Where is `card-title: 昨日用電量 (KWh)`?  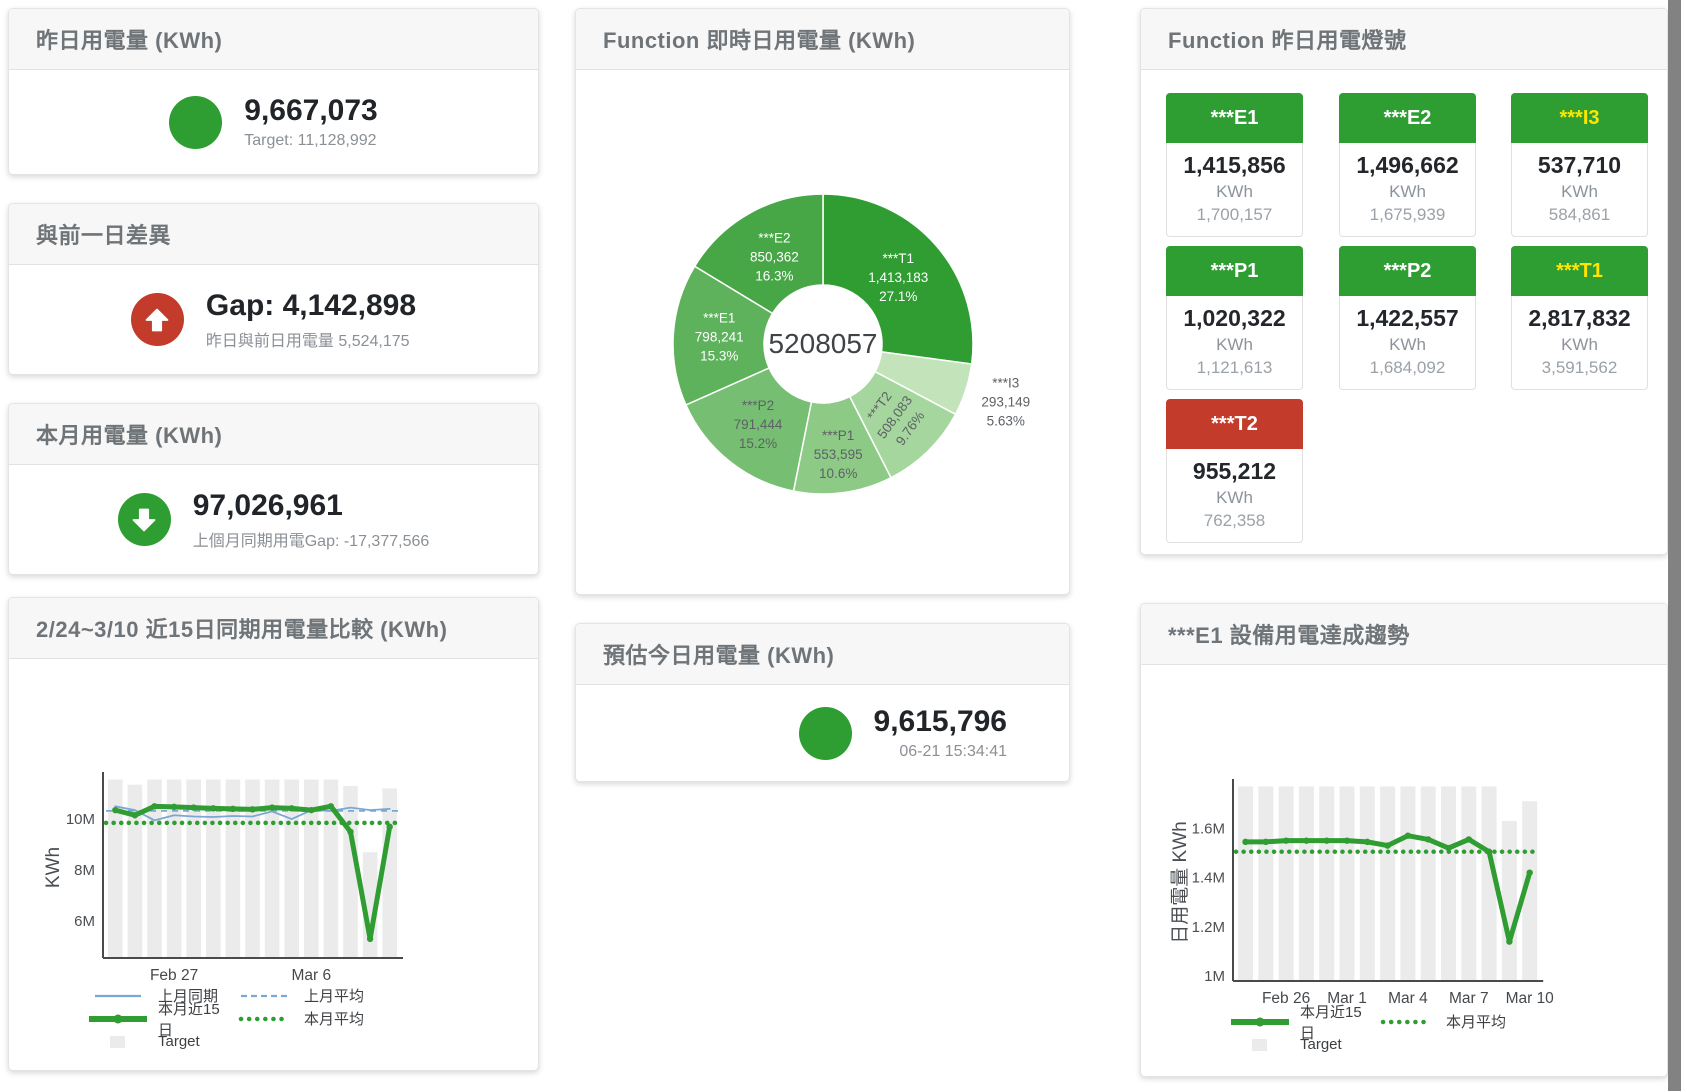
card-title: 昨日用電量 (KWh) is located at coordinates (273, 39).